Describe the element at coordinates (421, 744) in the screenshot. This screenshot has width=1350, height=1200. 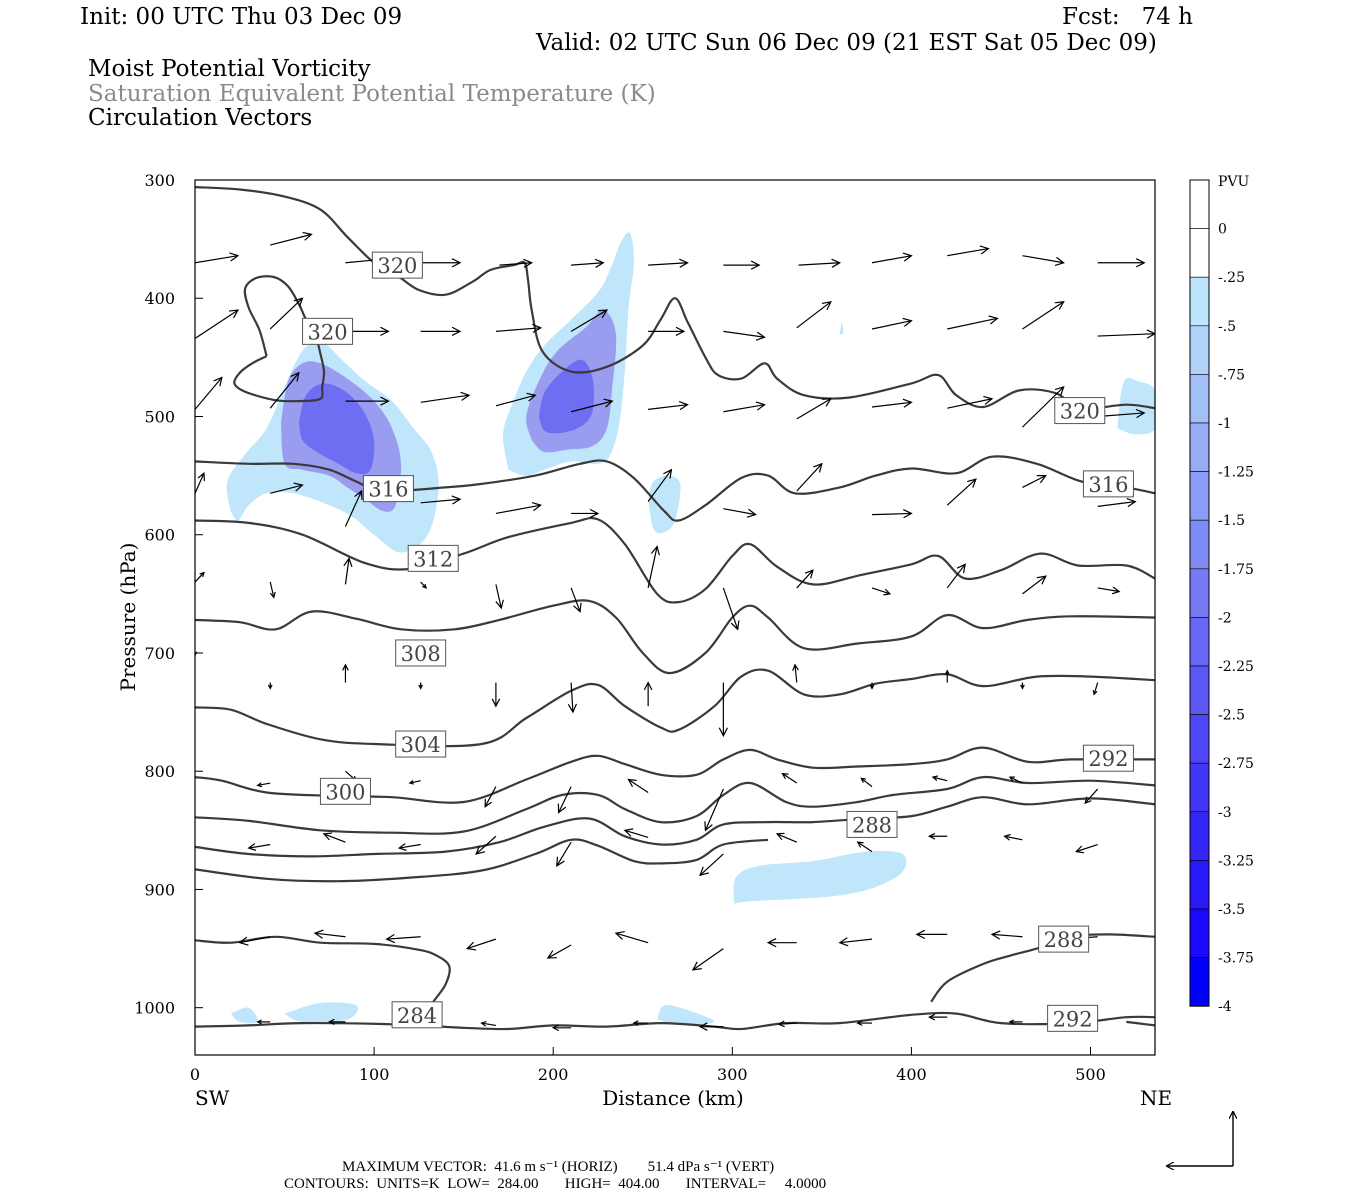
I see `contour-label: 304` at that location.